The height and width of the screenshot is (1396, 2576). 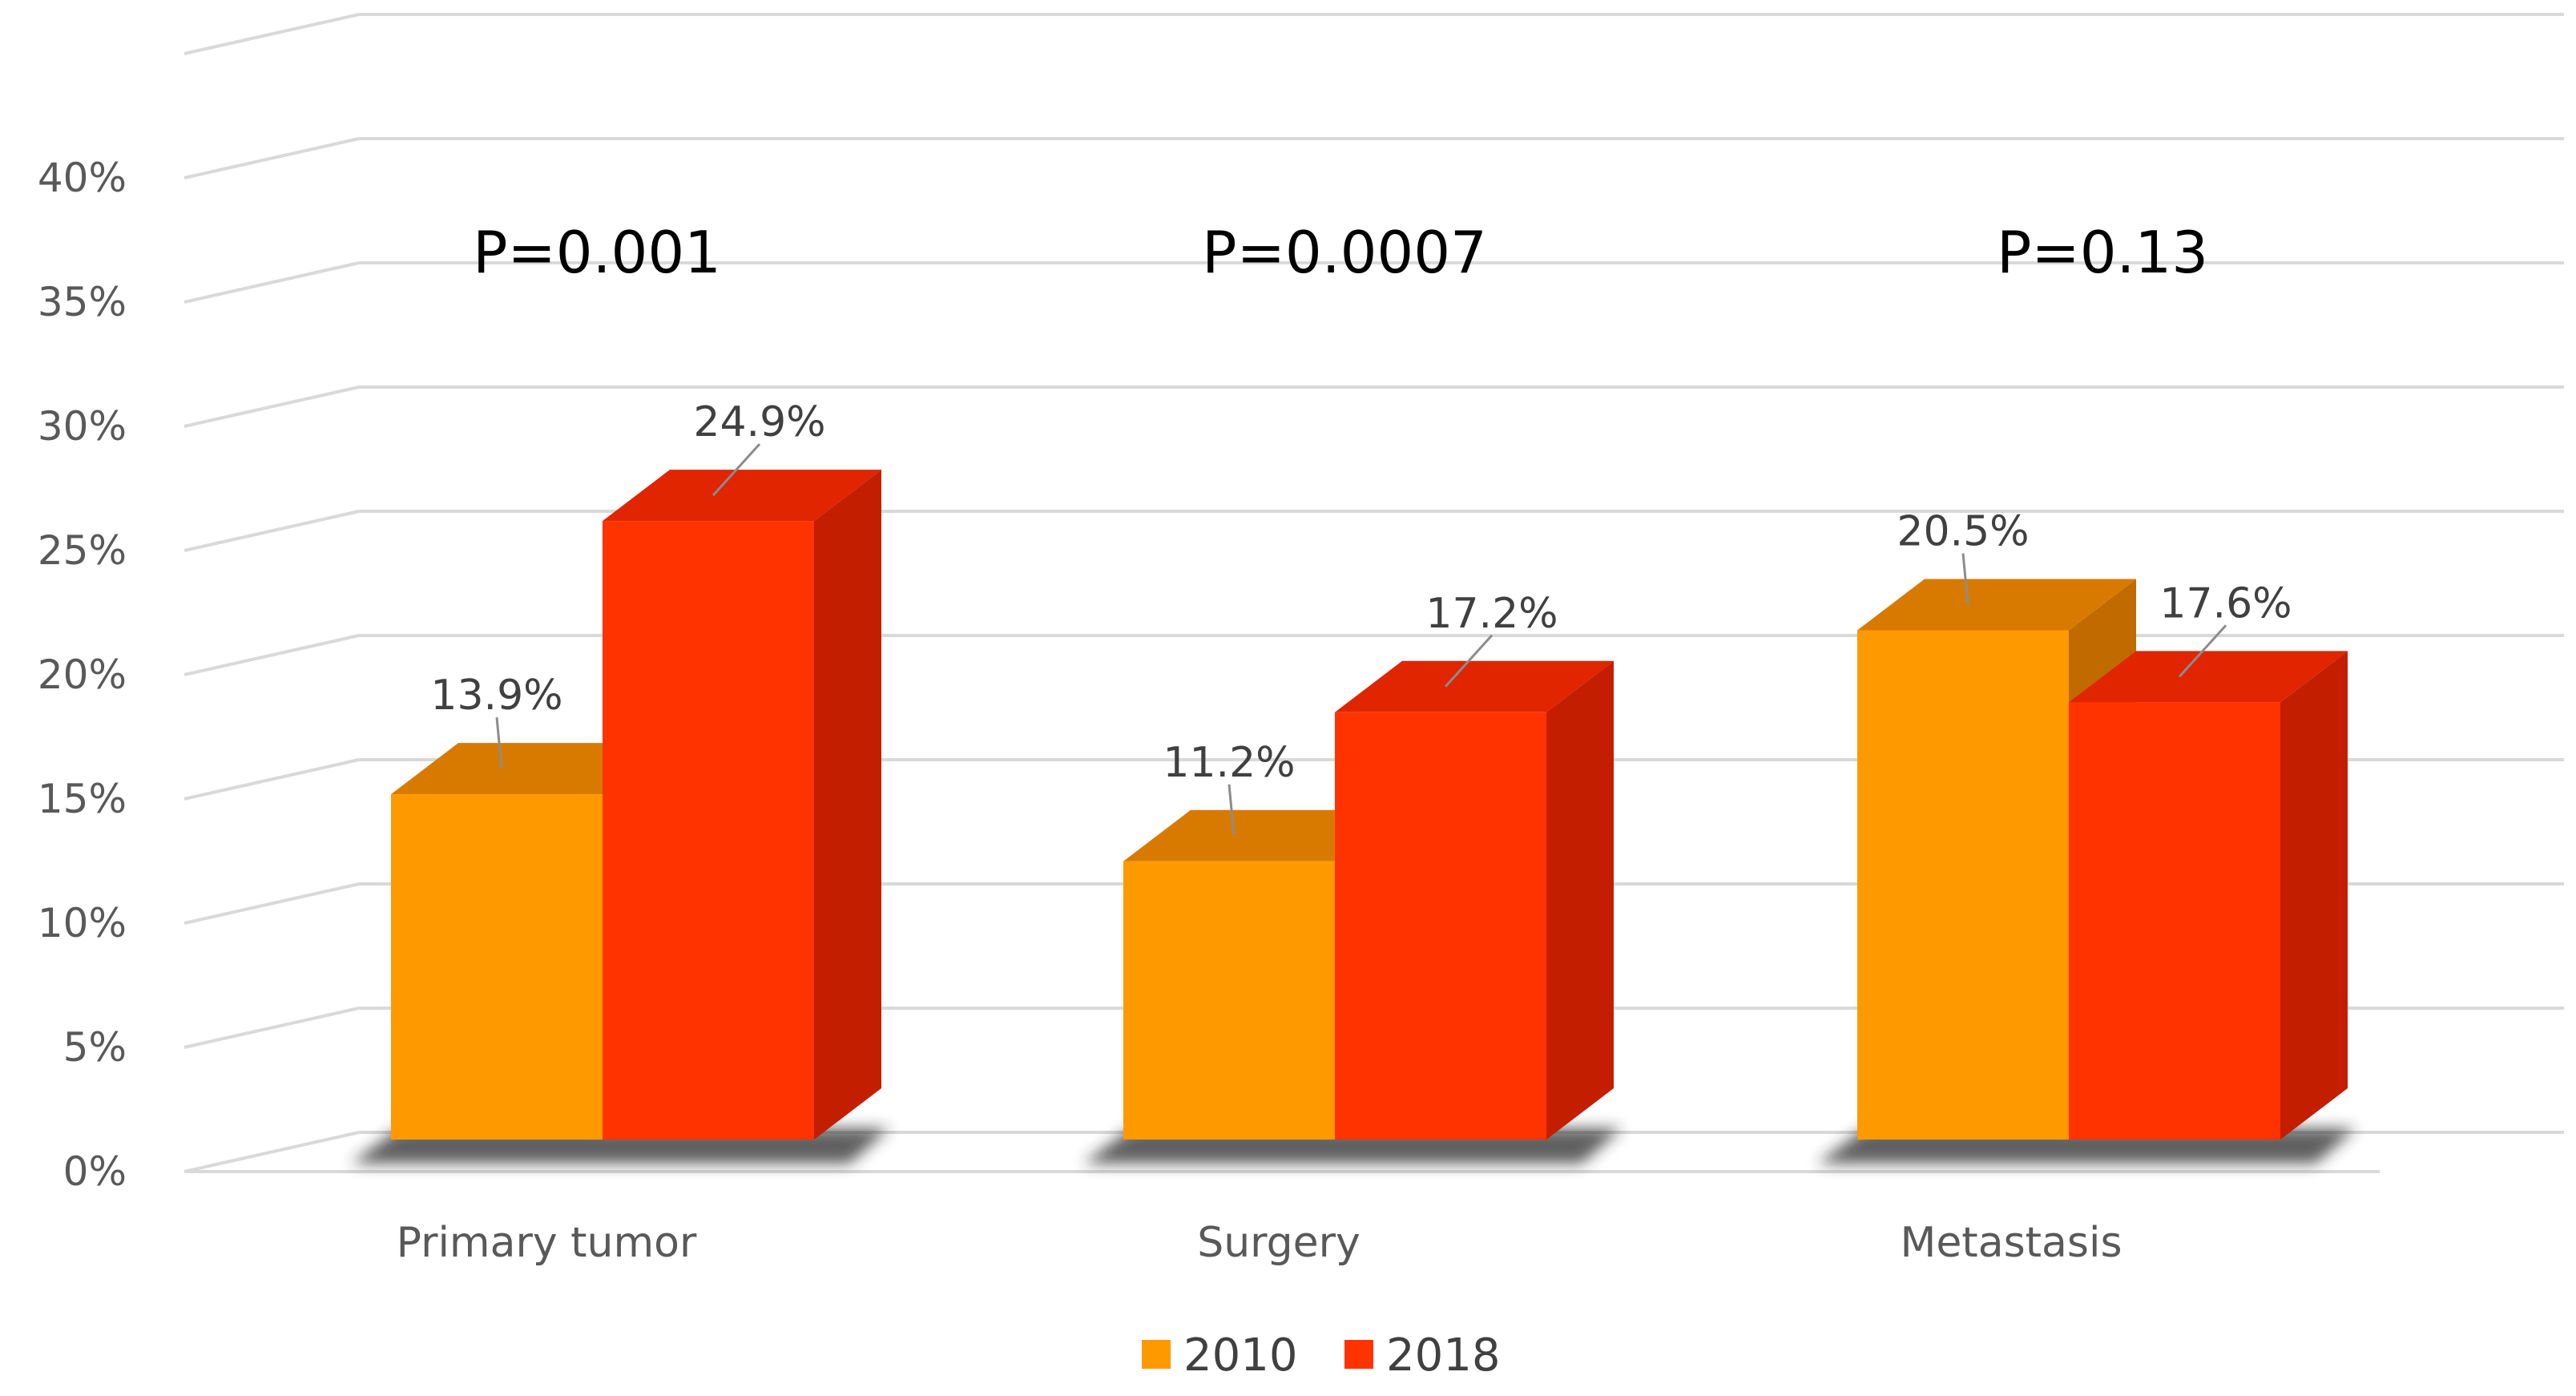 I want to click on category-labels: Primary tumor Surgery Metastasis, so click(x=1259, y=1243).